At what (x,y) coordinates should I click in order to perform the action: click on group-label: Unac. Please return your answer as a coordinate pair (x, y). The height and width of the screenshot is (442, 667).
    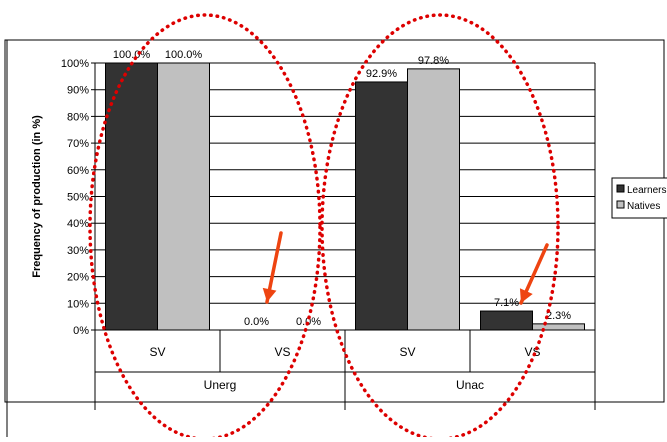
    Looking at the image, I should click on (470, 385).